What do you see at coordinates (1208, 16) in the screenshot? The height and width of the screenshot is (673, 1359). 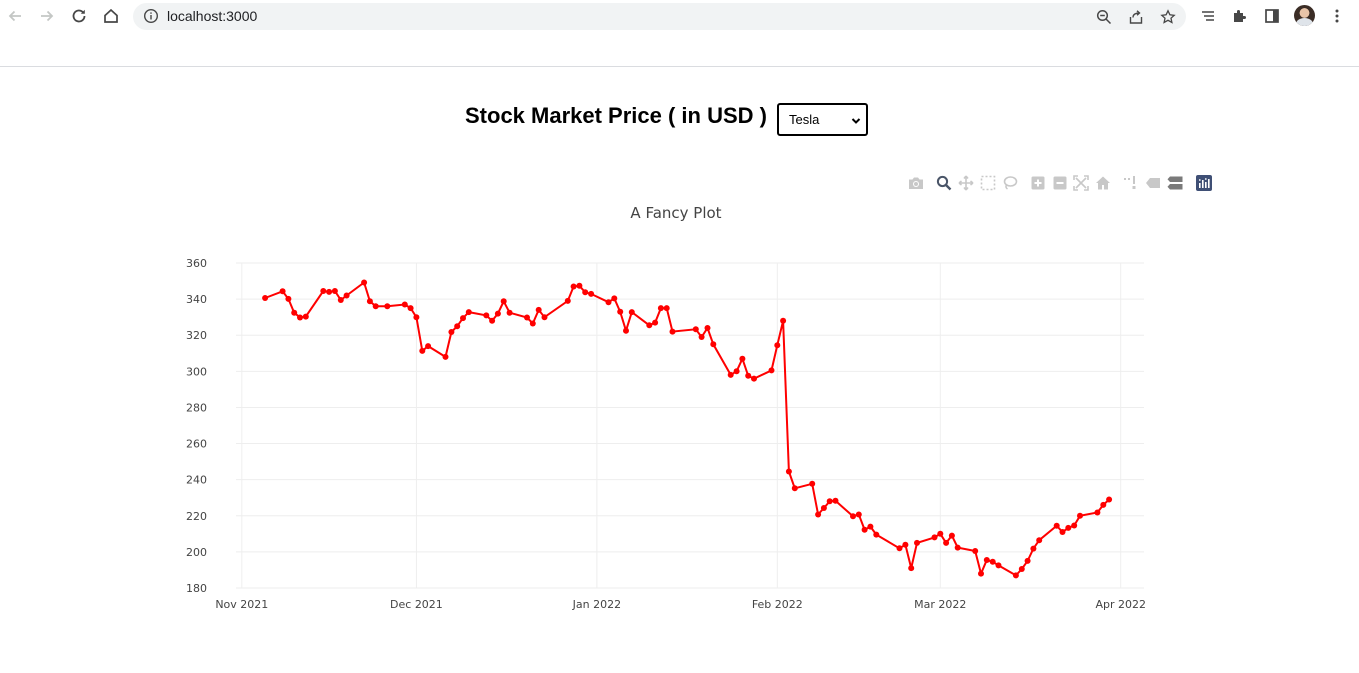 I see `tab-search-icon` at bounding box center [1208, 16].